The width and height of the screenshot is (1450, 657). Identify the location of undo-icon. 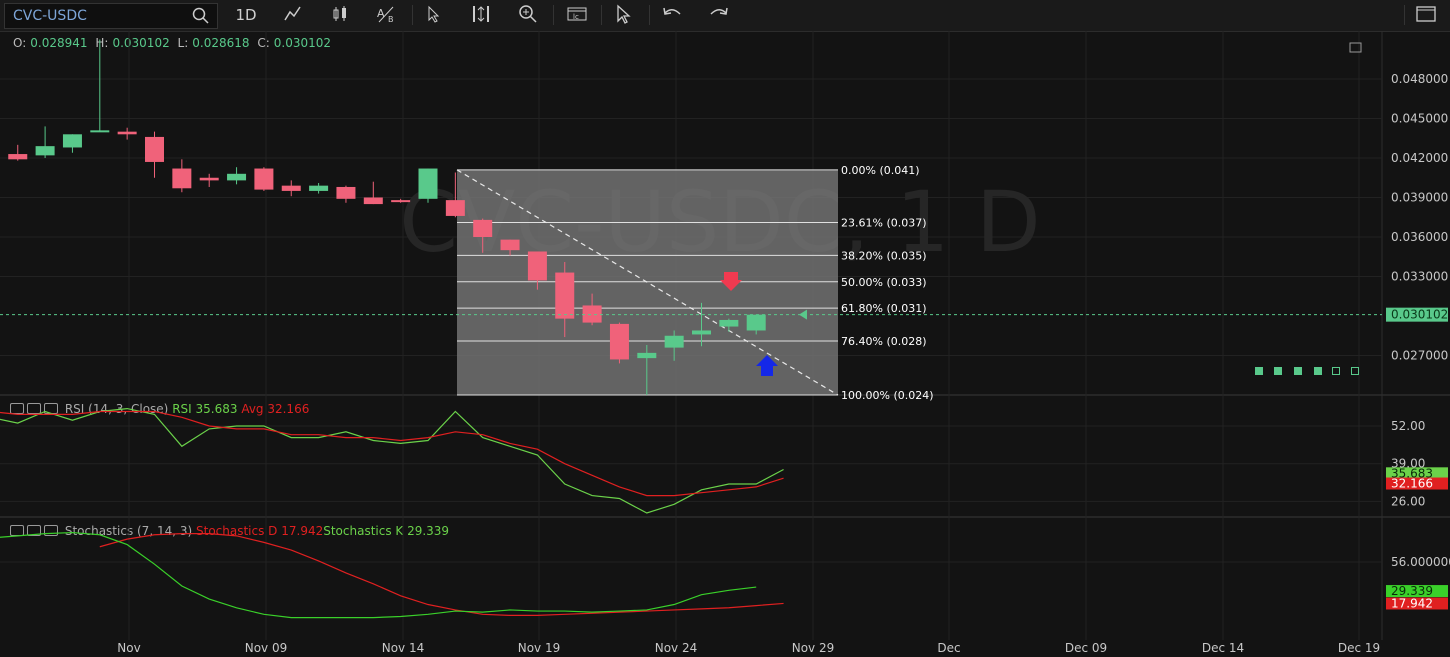
(672, 15).